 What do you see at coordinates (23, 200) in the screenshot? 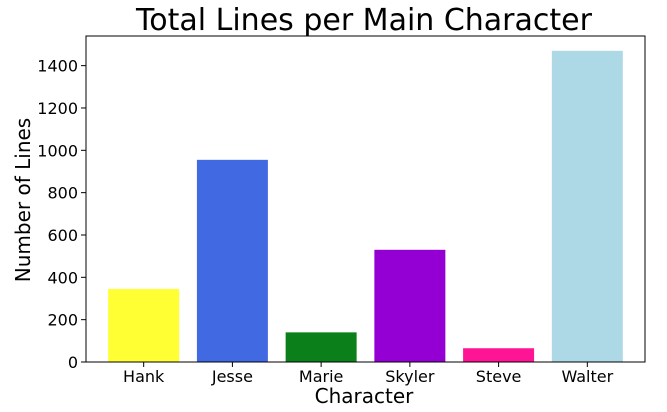
I see `y-axis-label: Number of Lines` at bounding box center [23, 200].